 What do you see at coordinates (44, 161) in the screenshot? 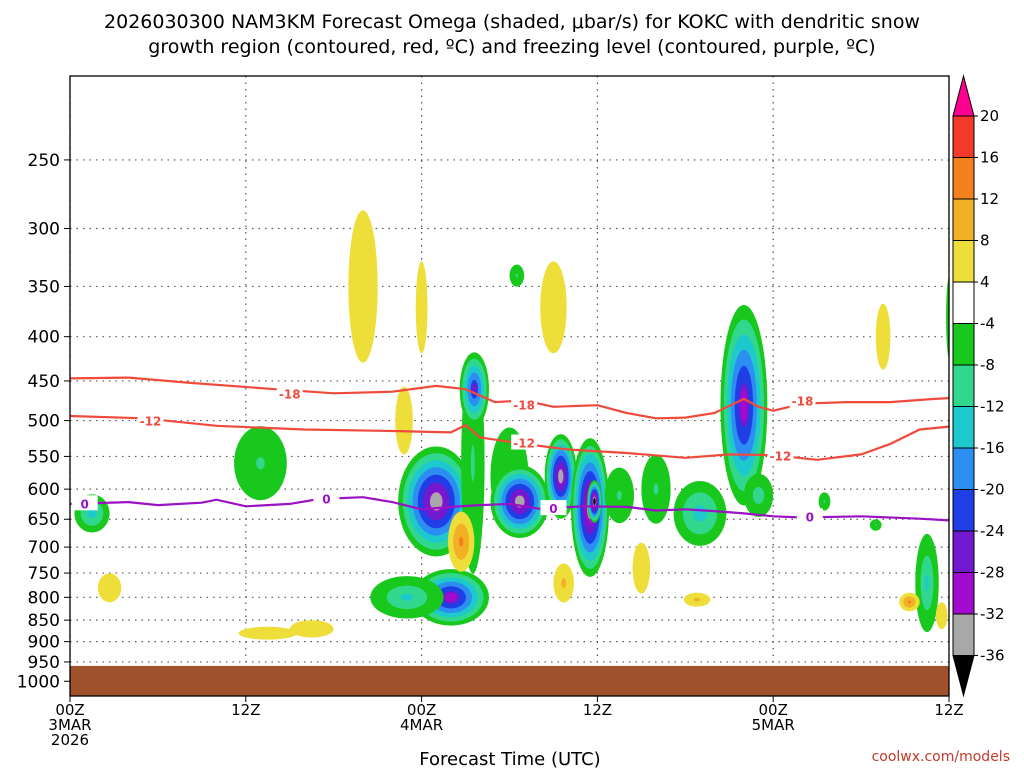
I see `y-tick-label: 250` at bounding box center [44, 161].